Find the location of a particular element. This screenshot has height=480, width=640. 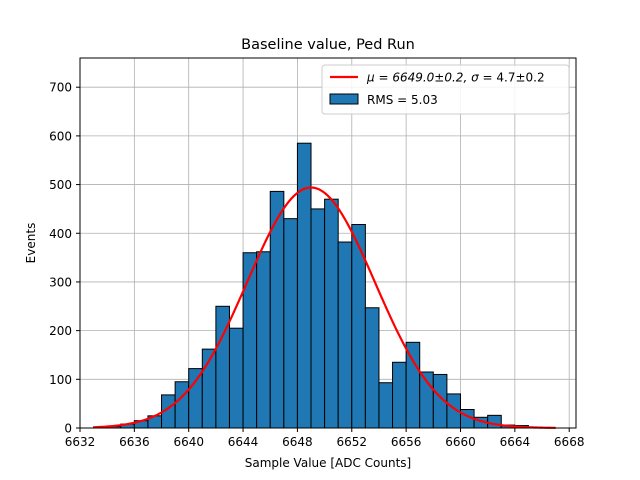

legend-fit-mu: μ = 6649.0±0.2, is located at coordinates (418, 78).